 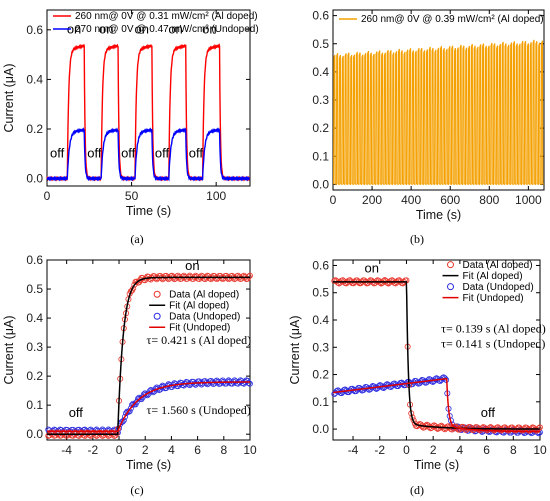 I want to click on panel-d-xtick-label: 2, so click(x=433, y=450).